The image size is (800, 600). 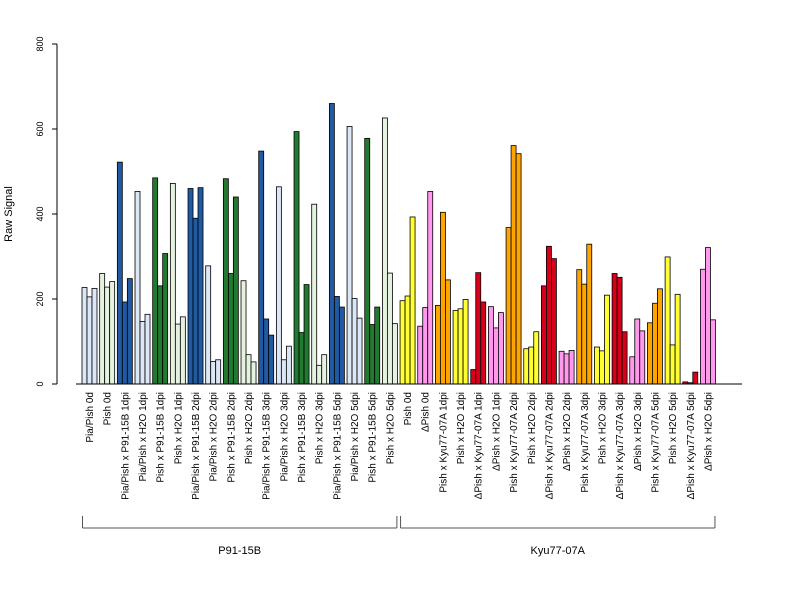 I want to click on category-label: Pish x P91-15B 2dpi, so click(x=231, y=437).